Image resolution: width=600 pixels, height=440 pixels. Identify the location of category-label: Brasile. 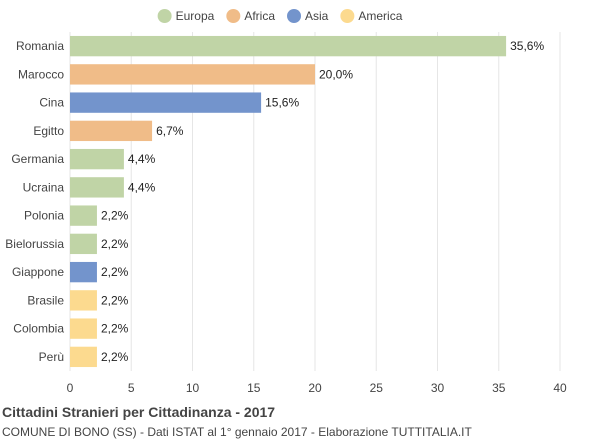
(45, 300).